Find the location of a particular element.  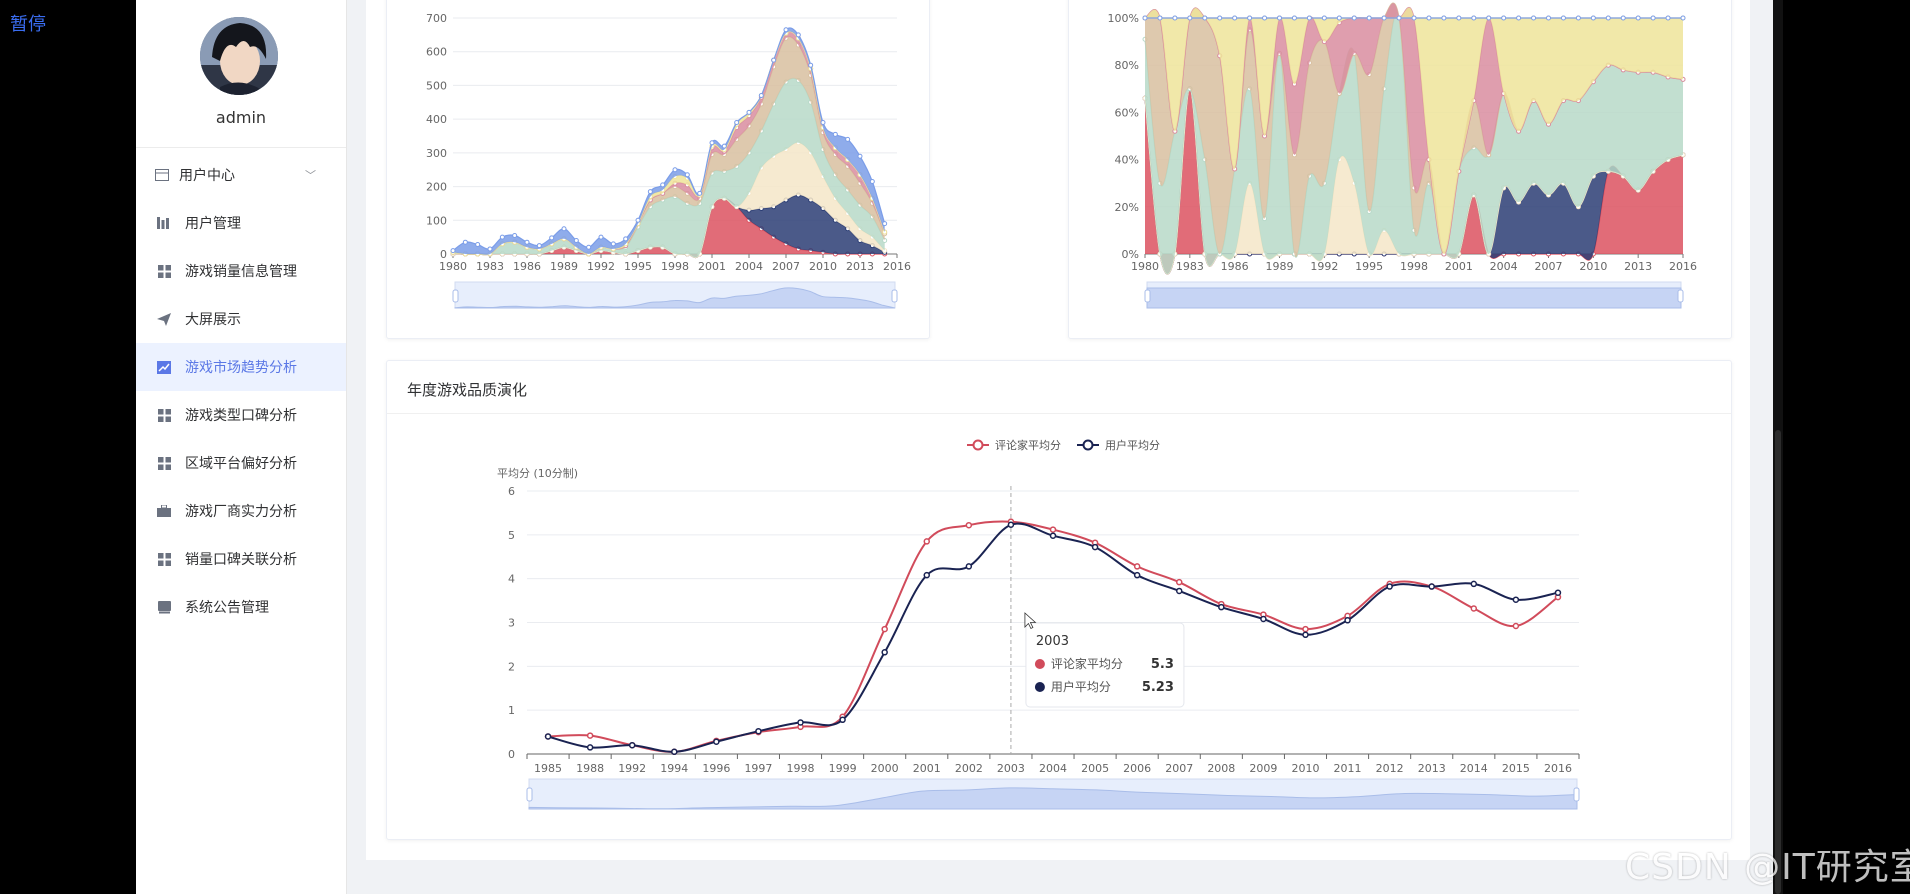

sidebar-item: 游戏厂商实力分析 is located at coordinates (241, 511).